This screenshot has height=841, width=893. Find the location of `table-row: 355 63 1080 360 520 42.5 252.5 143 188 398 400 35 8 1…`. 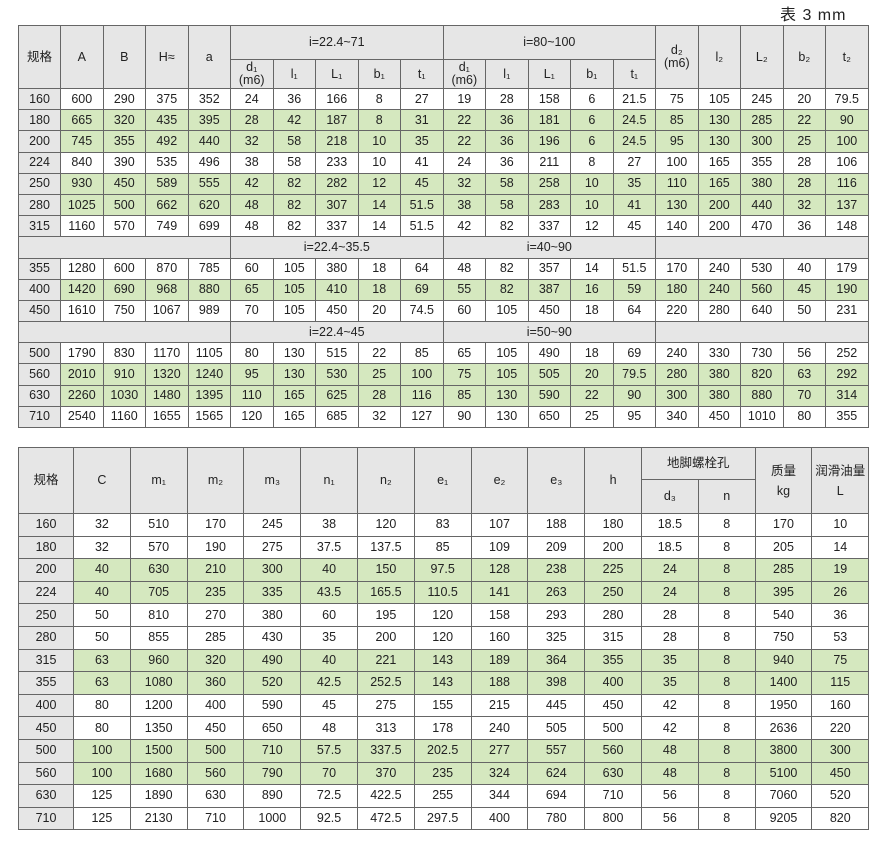

table-row: 355 63 1080 360 520 42.5 252.5 143 188 398 400 35 8 1… is located at coordinates (444, 683).